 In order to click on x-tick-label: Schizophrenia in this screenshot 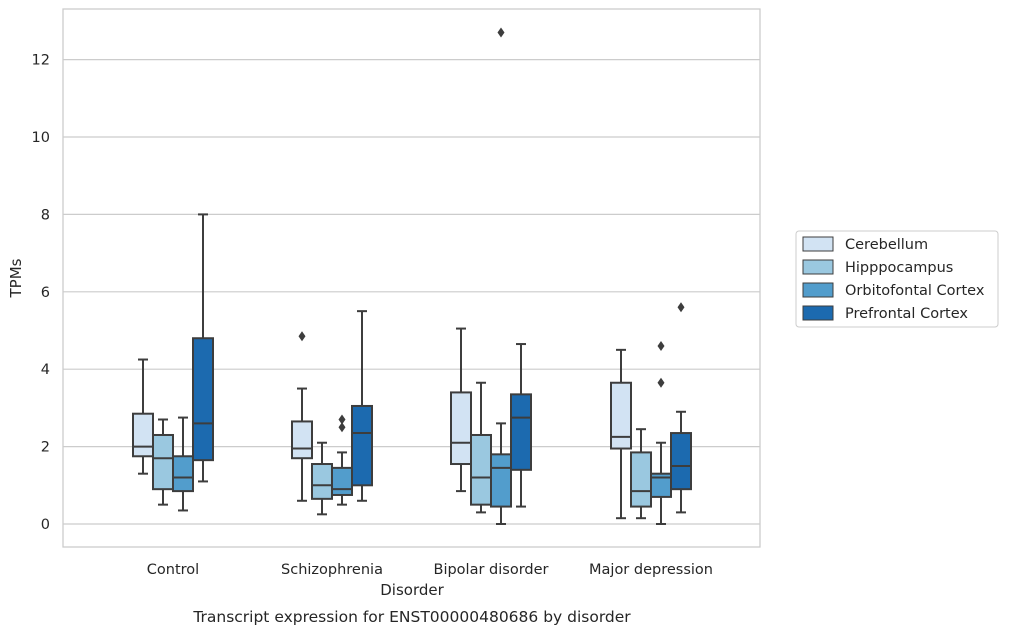, I will do `click(332, 570)`.